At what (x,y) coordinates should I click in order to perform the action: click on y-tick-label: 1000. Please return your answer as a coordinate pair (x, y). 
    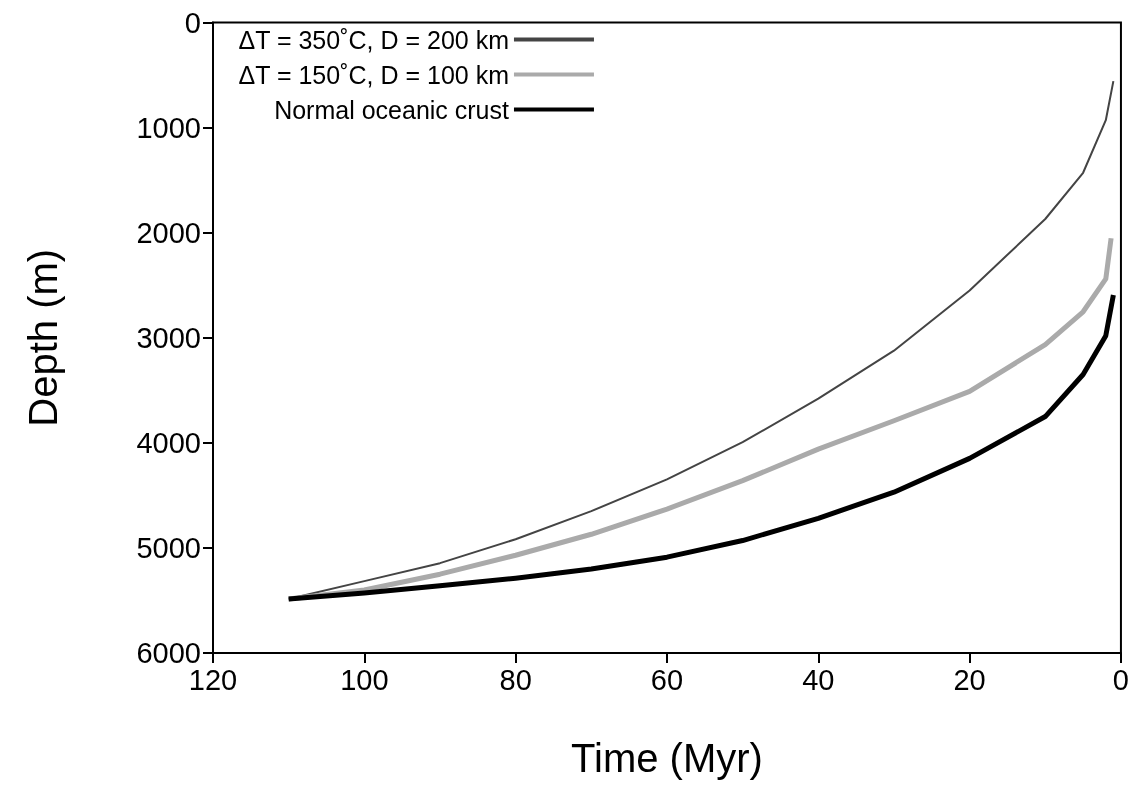
    Looking at the image, I should click on (168, 127).